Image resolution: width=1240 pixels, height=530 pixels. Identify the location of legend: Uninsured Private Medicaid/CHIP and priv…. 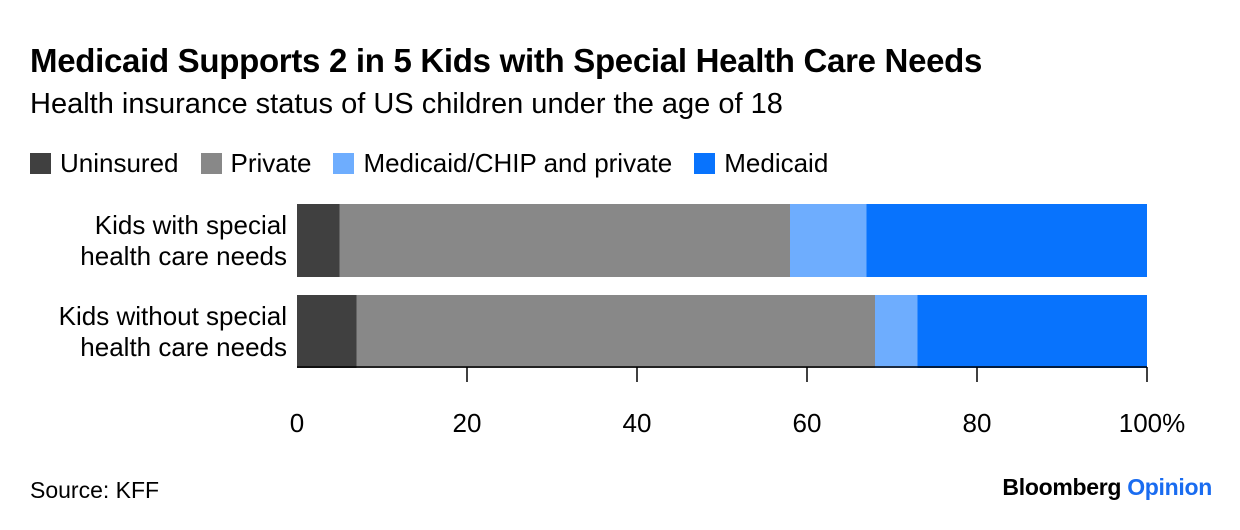
(440, 163).